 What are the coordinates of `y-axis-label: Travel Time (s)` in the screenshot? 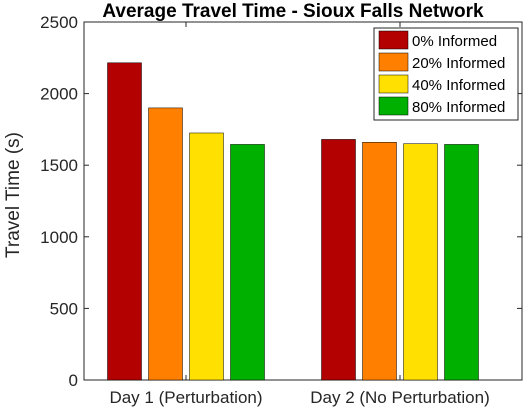 It's located at (13, 195).